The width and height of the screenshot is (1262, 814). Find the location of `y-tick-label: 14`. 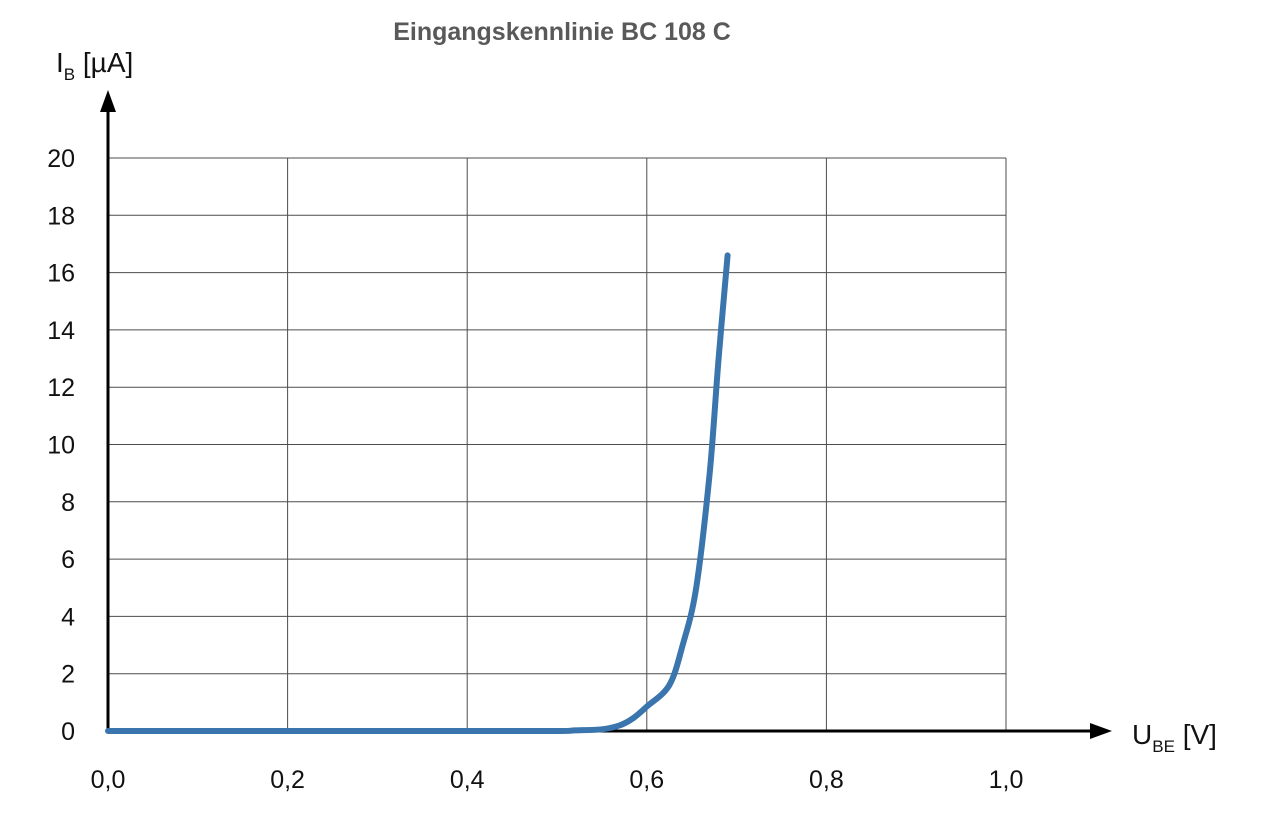

y-tick-label: 14 is located at coordinates (61, 331).